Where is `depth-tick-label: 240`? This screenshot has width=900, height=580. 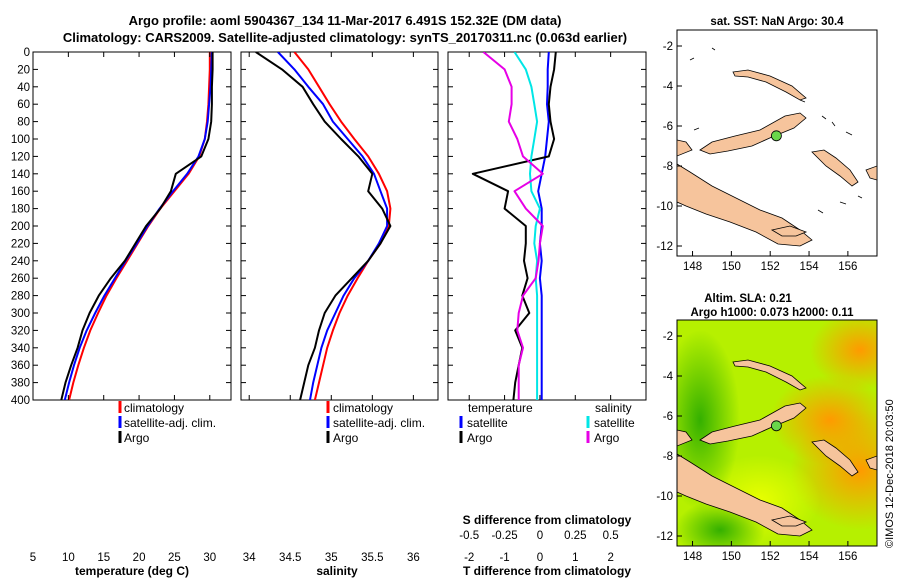
depth-tick-label: 240 is located at coordinates (20, 262).